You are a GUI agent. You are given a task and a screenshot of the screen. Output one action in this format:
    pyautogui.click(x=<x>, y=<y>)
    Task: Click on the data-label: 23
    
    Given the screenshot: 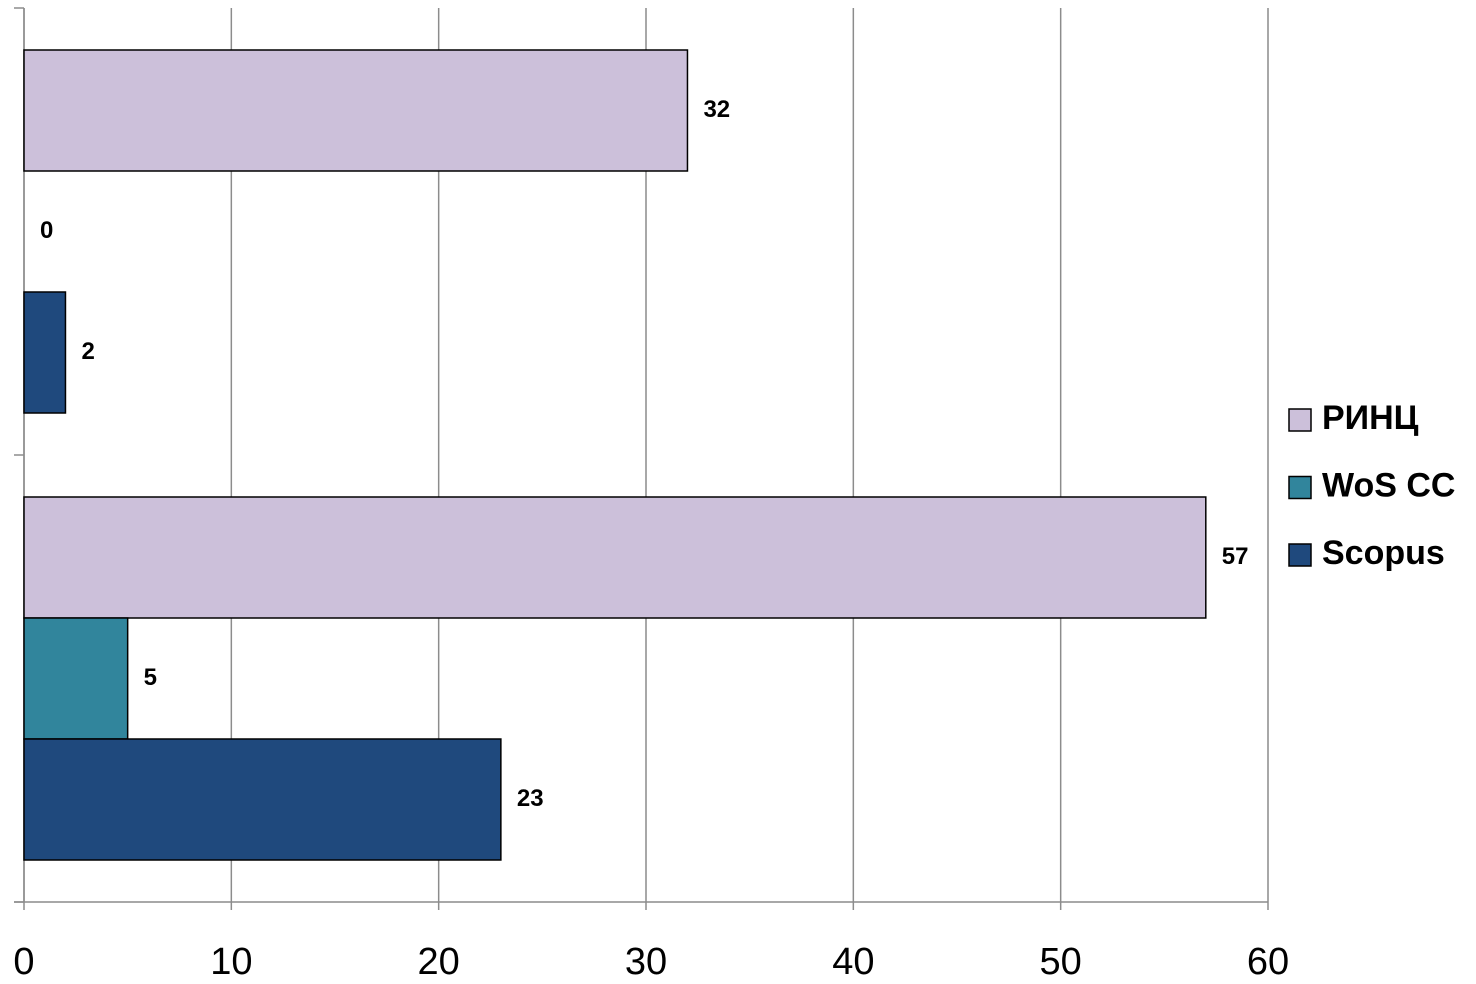 What is the action you would take?
    pyautogui.click(x=530, y=798)
    